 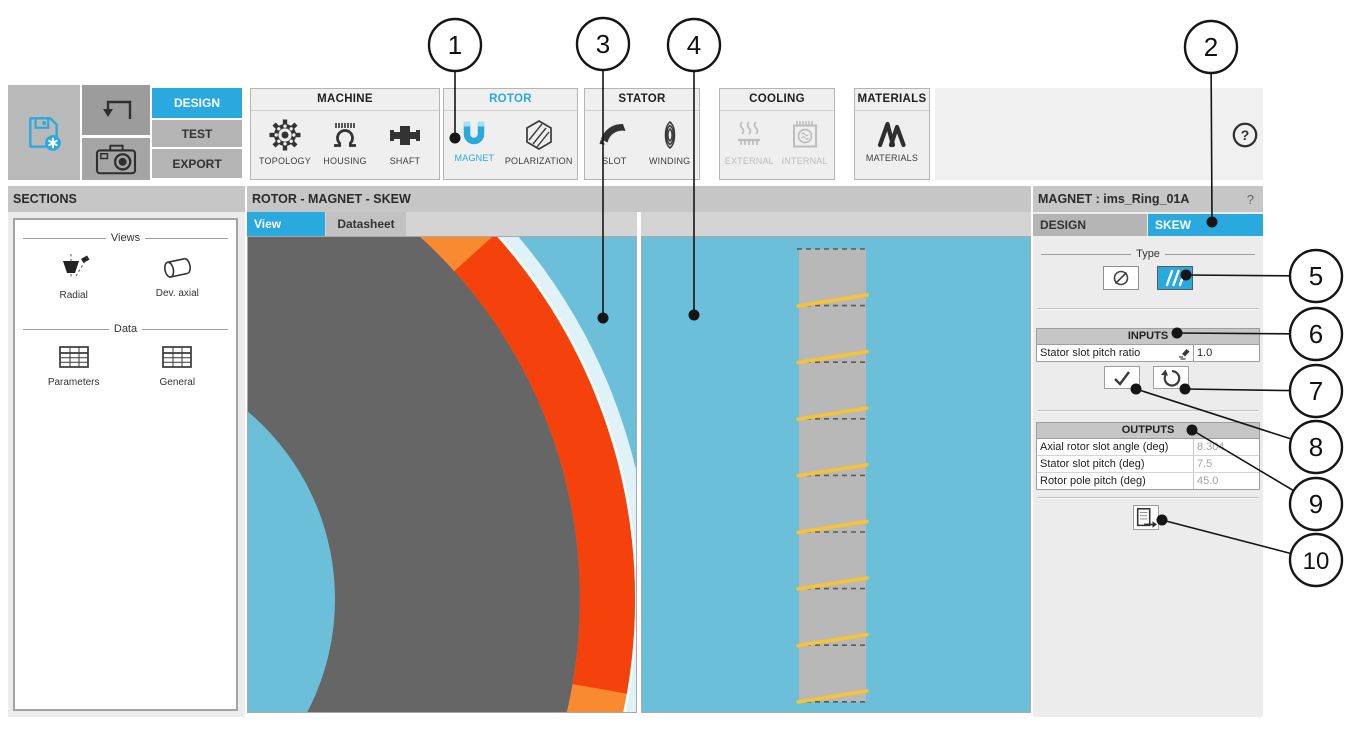 What do you see at coordinates (891, 134) in the screenshot?
I see `materials-icon` at bounding box center [891, 134].